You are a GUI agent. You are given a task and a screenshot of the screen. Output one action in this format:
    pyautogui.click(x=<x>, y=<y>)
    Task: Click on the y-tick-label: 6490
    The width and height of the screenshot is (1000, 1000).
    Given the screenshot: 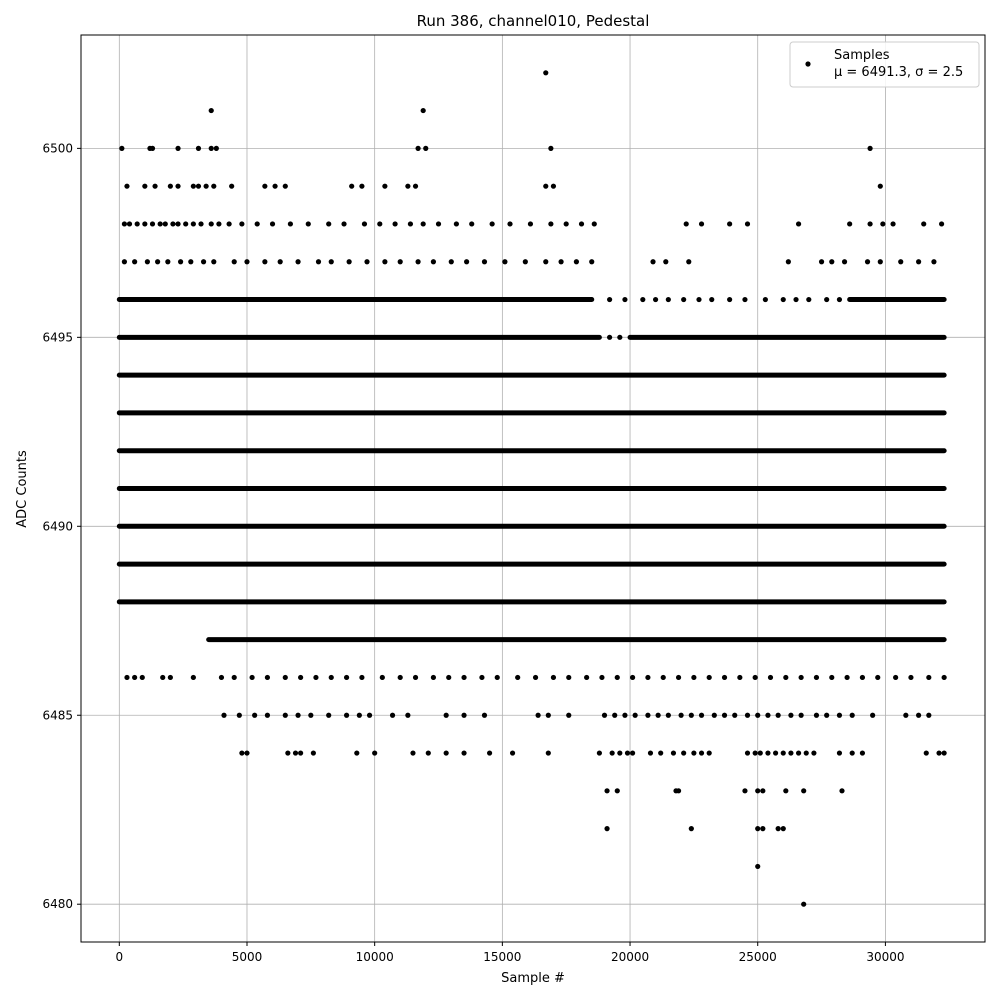 What is the action you would take?
    pyautogui.click(x=57, y=526)
    